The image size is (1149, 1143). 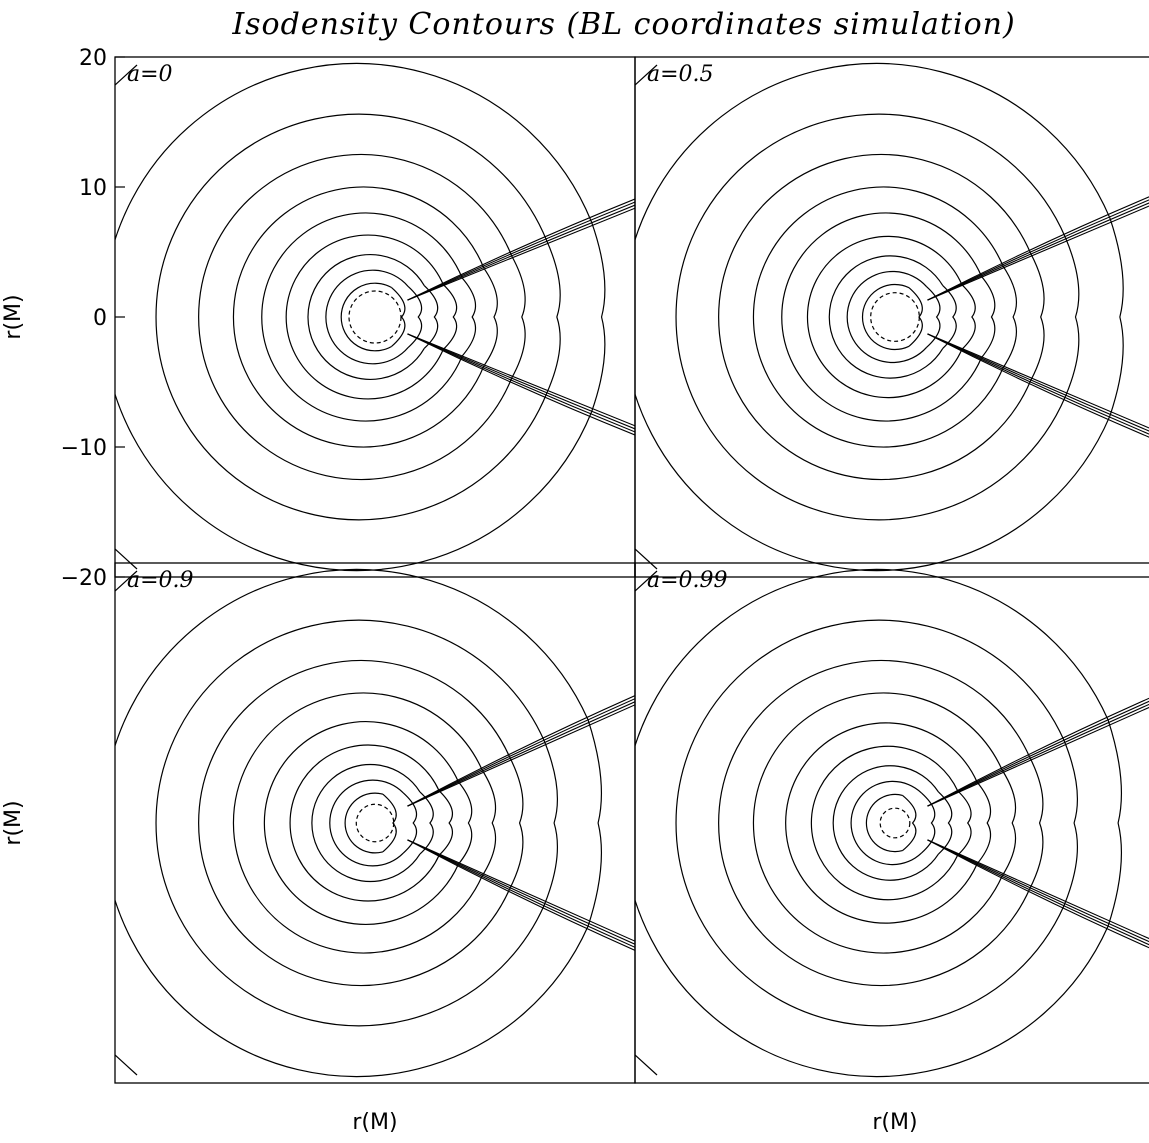 What do you see at coordinates (13, 316) in the screenshot?
I see `y-axis-label: r(M)` at bounding box center [13, 316].